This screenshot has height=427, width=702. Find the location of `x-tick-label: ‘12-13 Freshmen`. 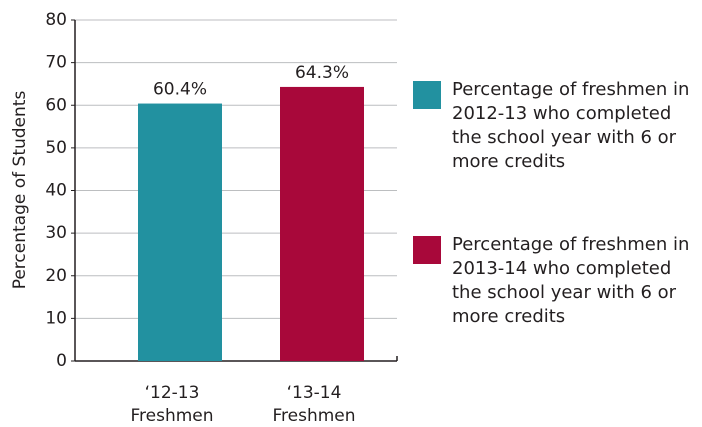

x-tick-label: ‘12-13 Freshmen is located at coordinates (171, 404).